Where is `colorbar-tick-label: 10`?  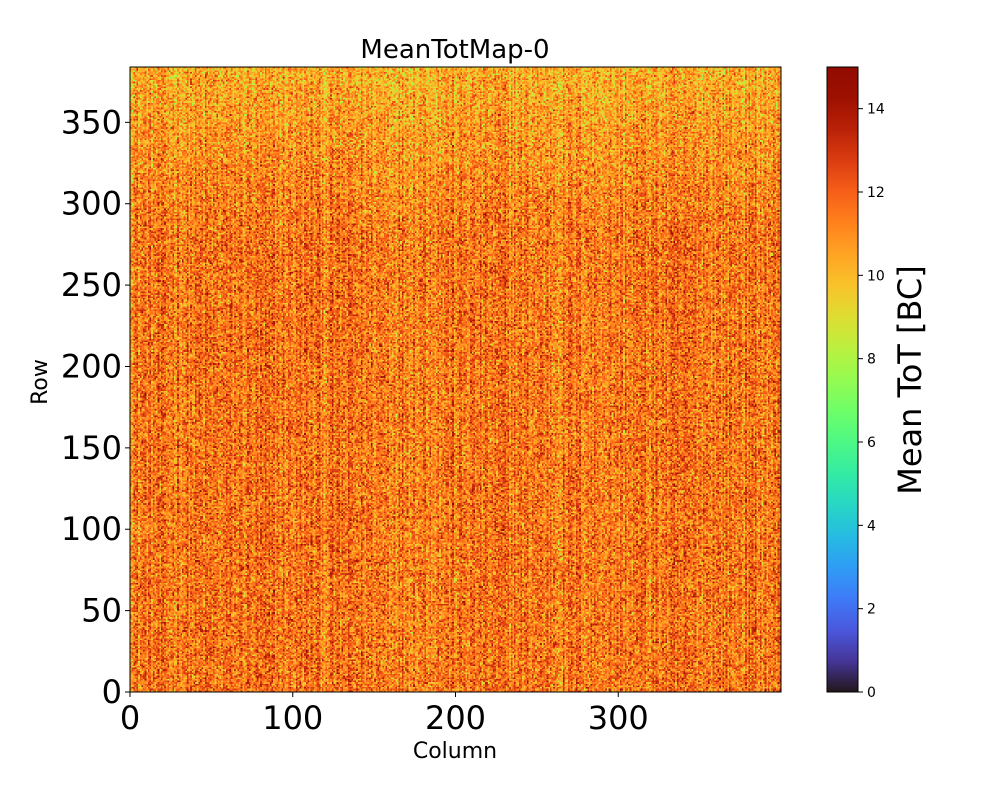
colorbar-tick-label: 10 is located at coordinates (876, 276).